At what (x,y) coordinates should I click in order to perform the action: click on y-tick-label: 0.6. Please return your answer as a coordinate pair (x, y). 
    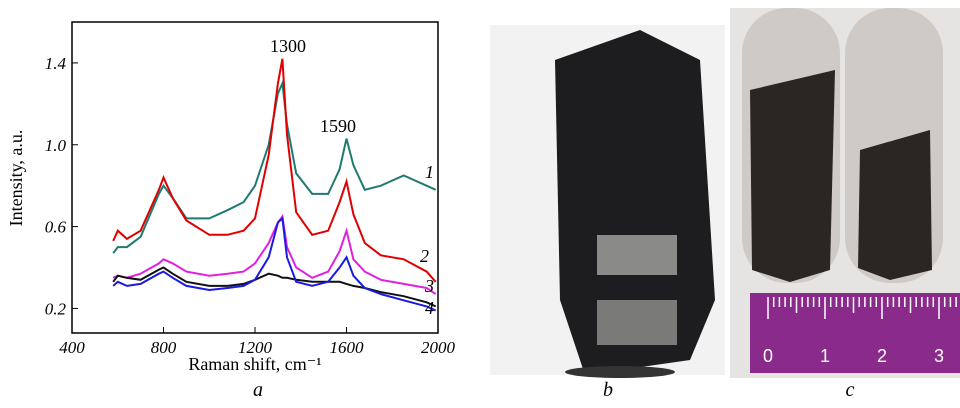
    Looking at the image, I should click on (56, 227).